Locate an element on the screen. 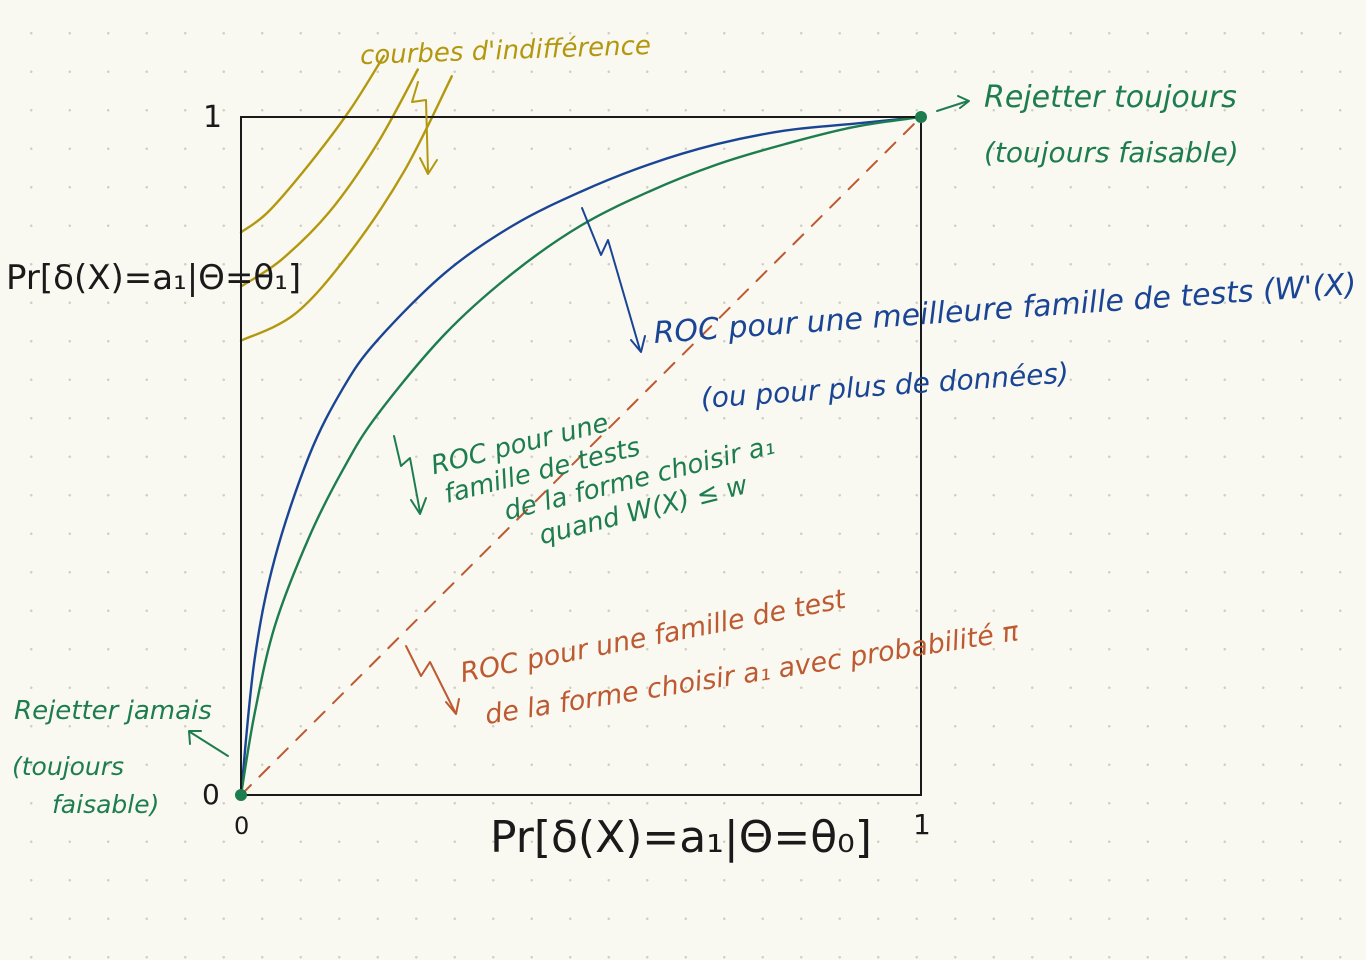 This screenshot has height=960, width=1366. x-max-tick: 1 is located at coordinates (922, 824).